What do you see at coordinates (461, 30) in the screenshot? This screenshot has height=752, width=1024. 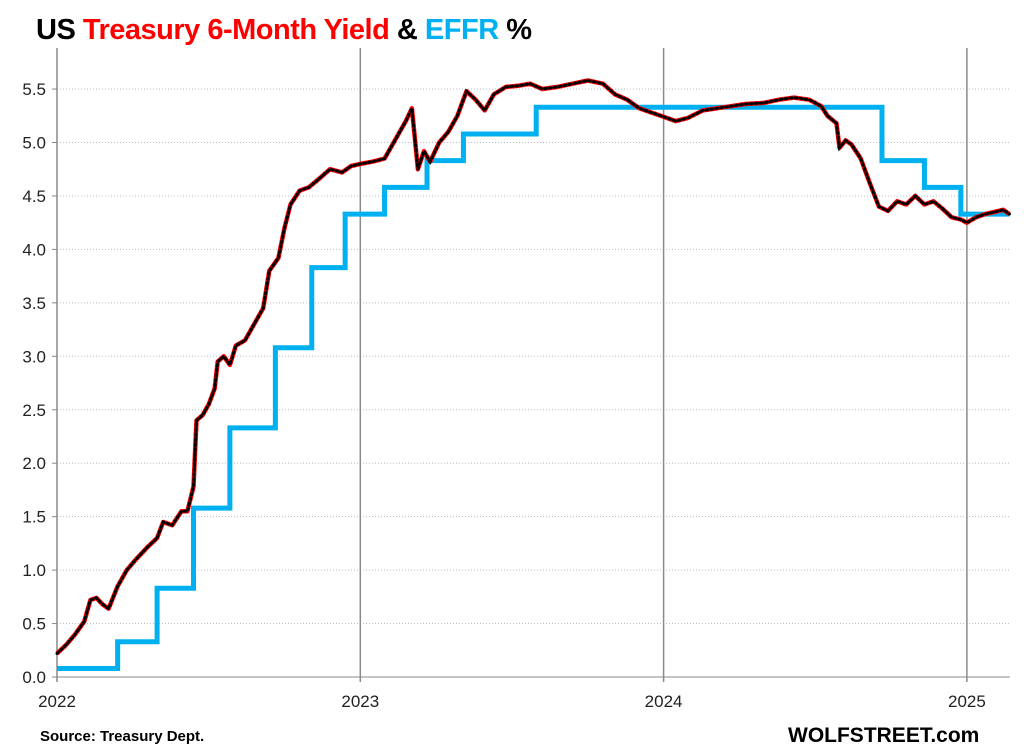 I see `title-effr: EFFR` at bounding box center [461, 30].